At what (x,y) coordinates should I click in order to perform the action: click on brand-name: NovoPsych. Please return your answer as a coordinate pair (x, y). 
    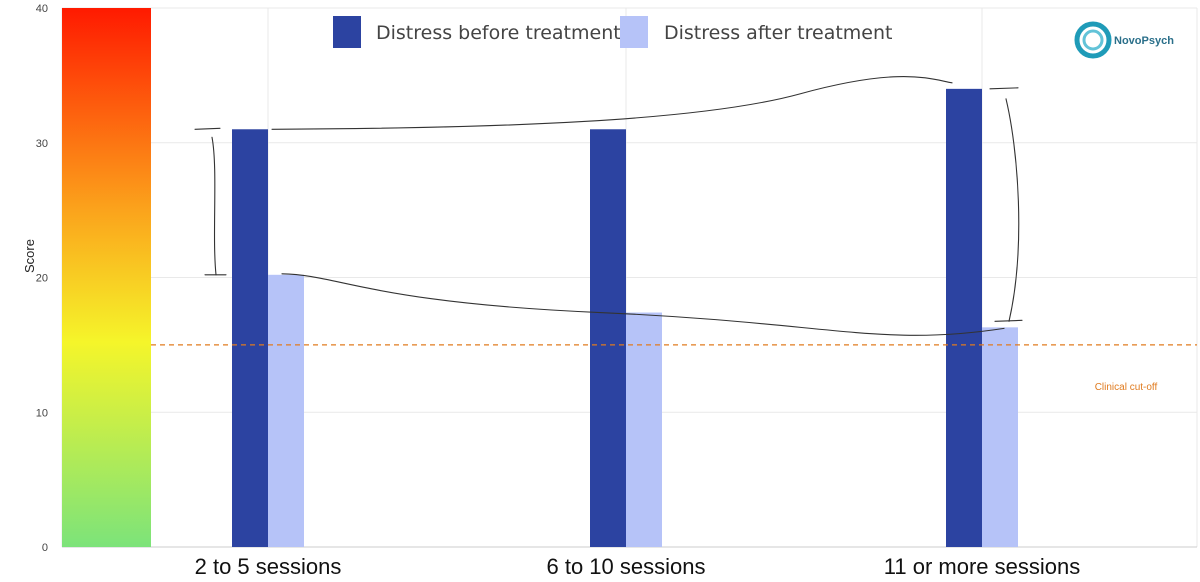
    Looking at the image, I should click on (1144, 41).